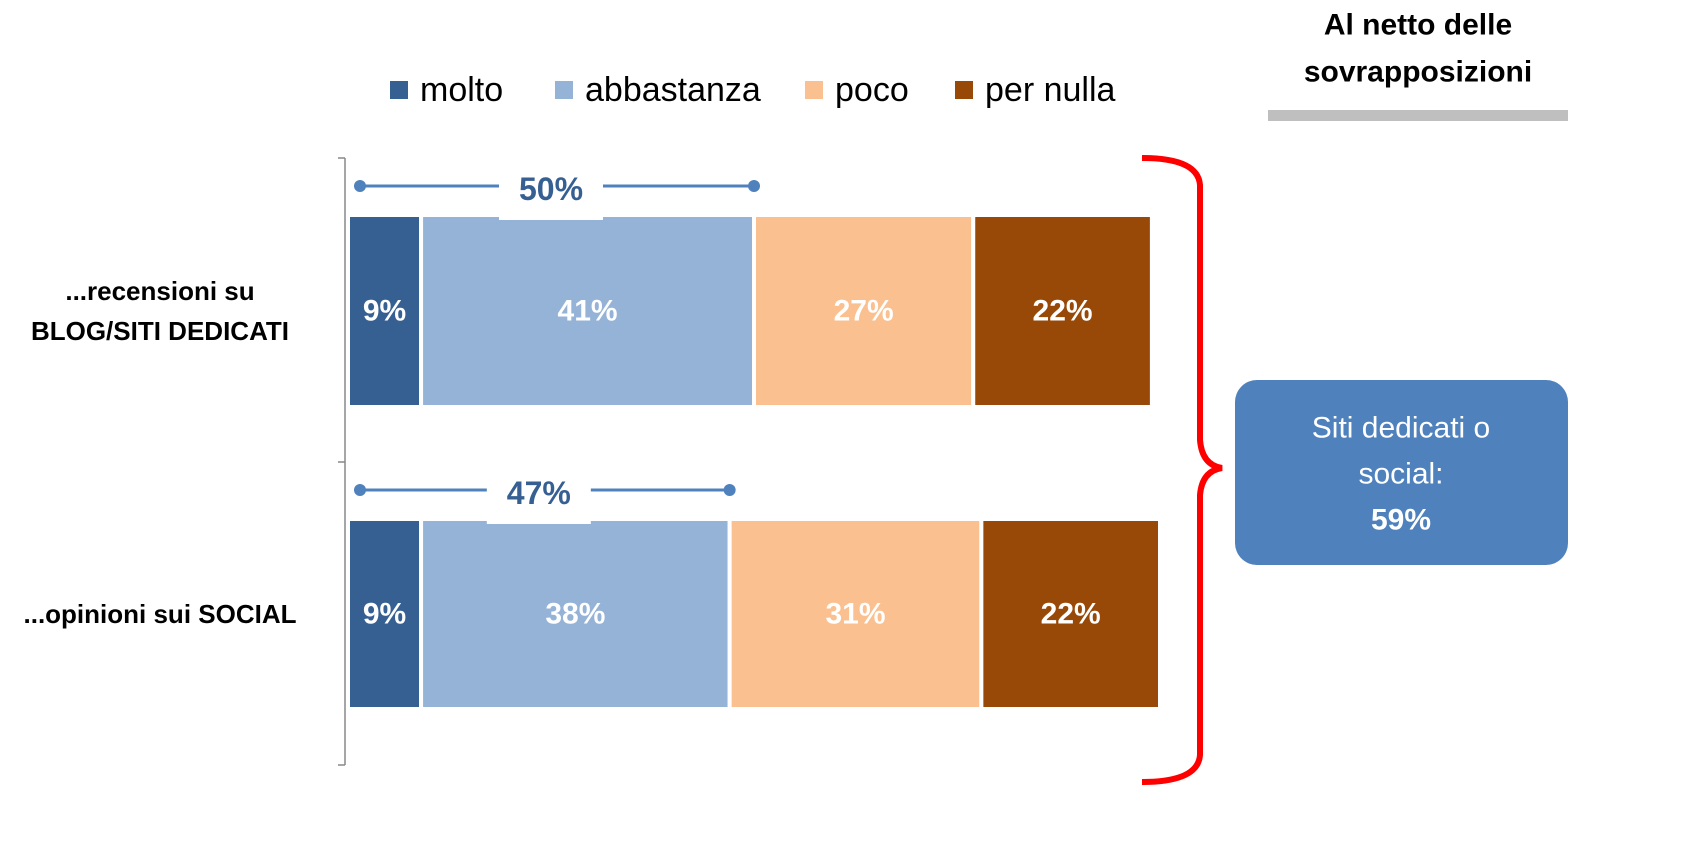 The height and width of the screenshot is (866, 1701). I want to click on subtotal-label: 50%, so click(551, 189).